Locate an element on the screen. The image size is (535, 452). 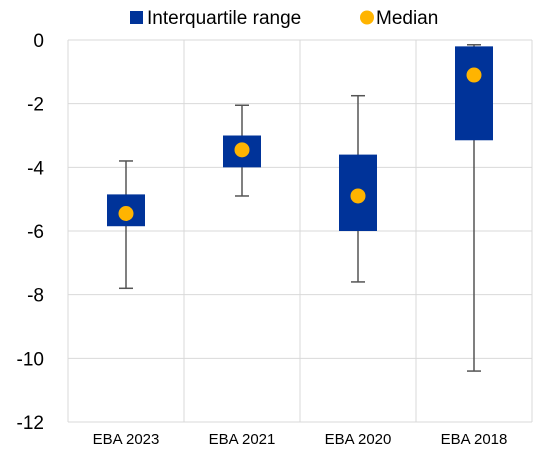
y-tick-label: -8 is located at coordinates (35, 296).